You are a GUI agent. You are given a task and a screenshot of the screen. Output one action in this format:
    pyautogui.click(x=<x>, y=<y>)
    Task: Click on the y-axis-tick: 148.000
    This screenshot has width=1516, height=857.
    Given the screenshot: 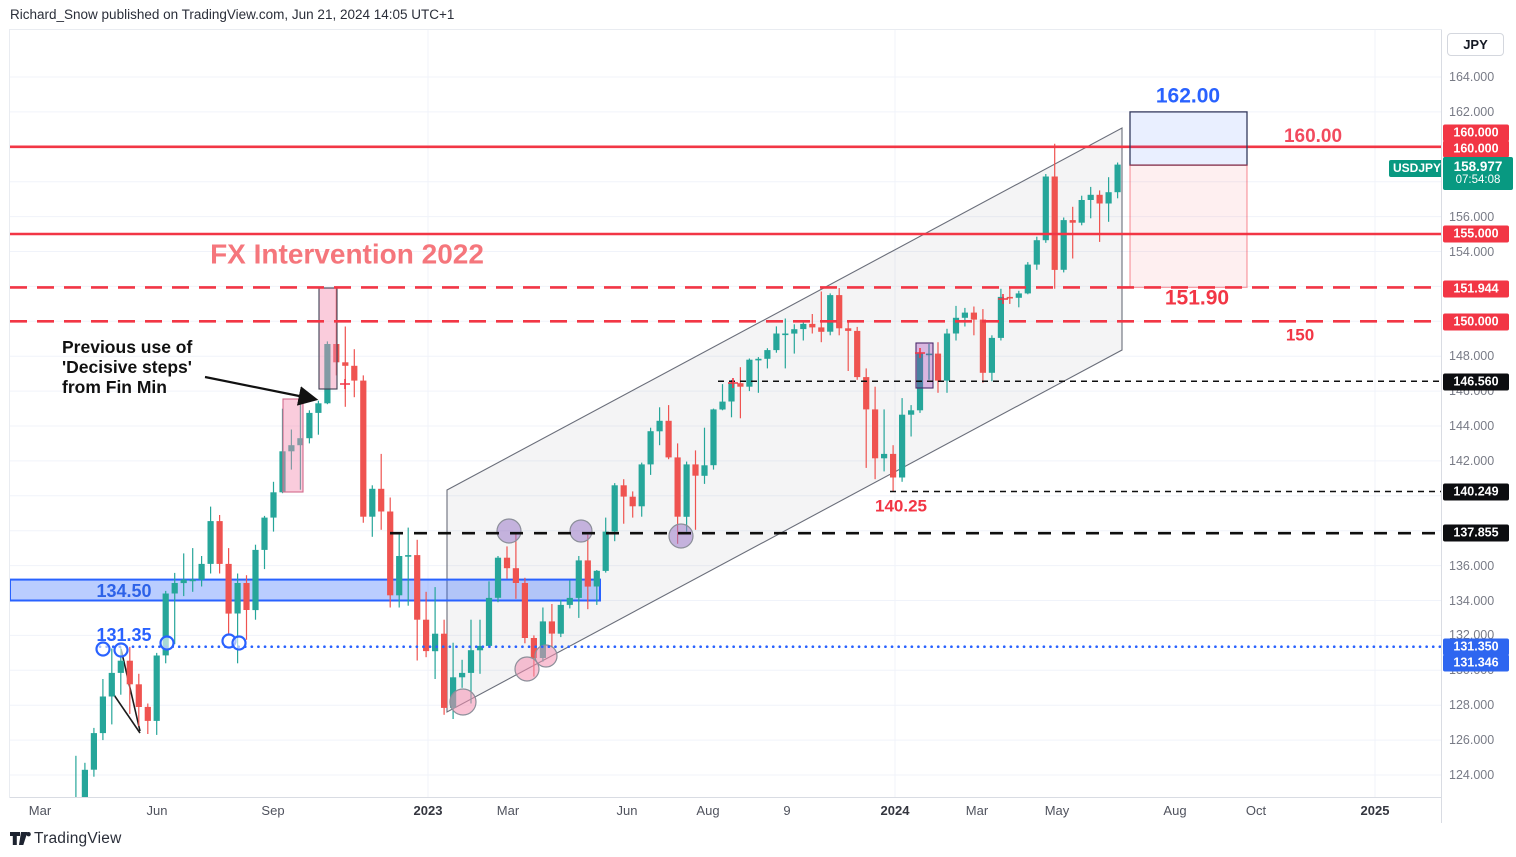 What is the action you would take?
    pyautogui.click(x=1472, y=356)
    